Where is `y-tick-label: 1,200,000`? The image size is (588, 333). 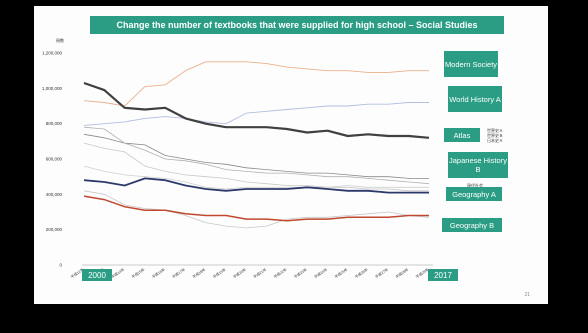
y-tick-label: 1,200,000 is located at coordinates (52, 53).